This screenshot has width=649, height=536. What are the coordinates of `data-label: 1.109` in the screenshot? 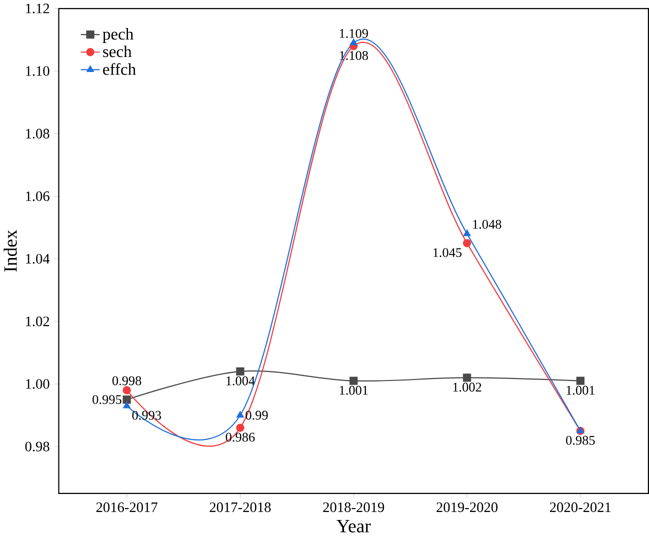 It's located at (354, 33).